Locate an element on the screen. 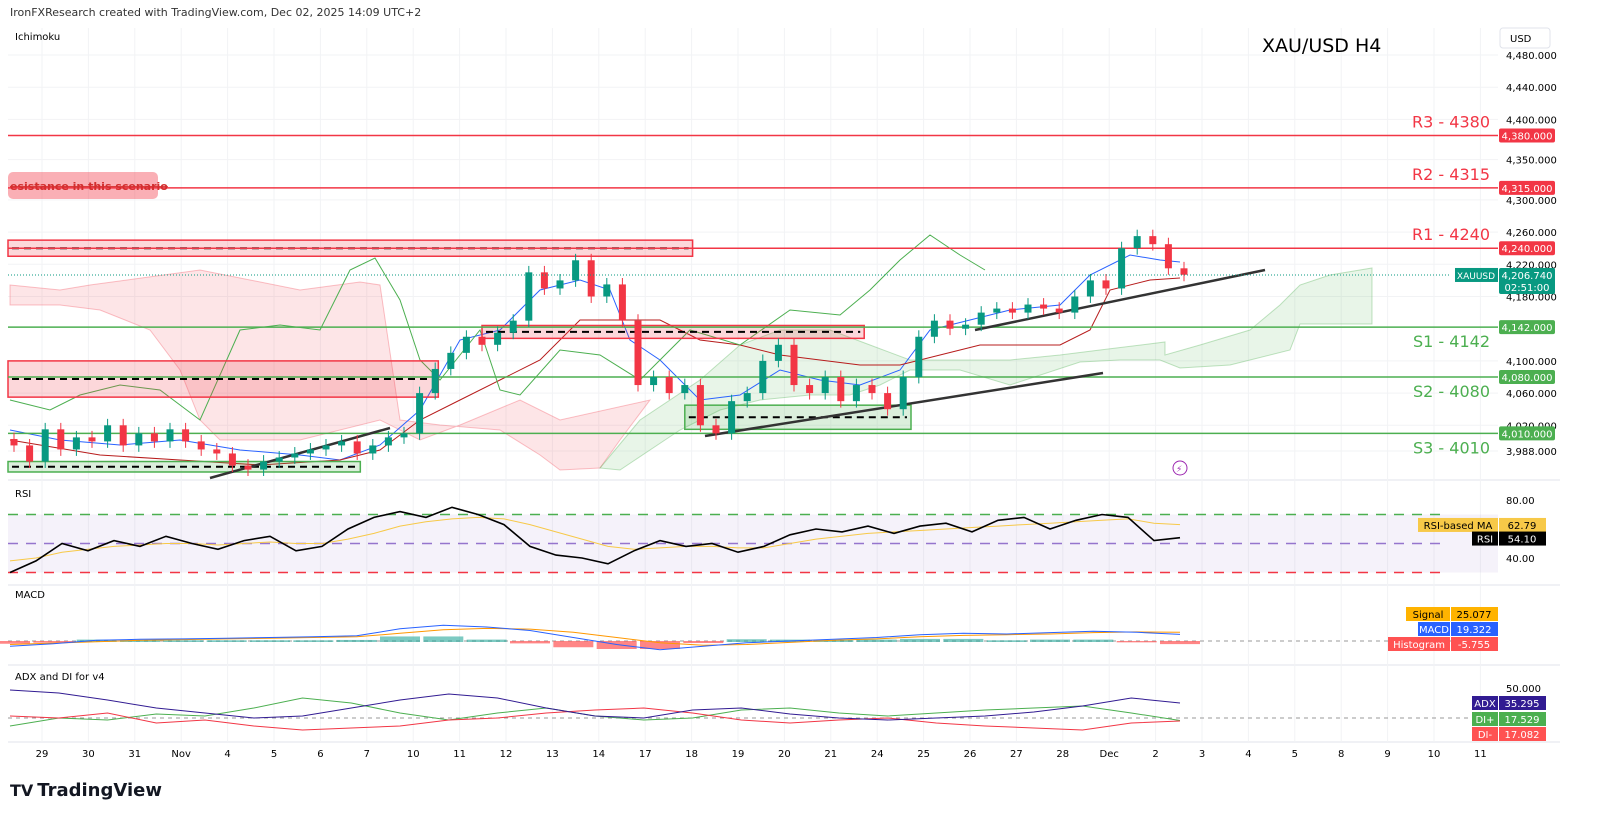  y-tick-label: 4,220.000 is located at coordinates (1531, 265).